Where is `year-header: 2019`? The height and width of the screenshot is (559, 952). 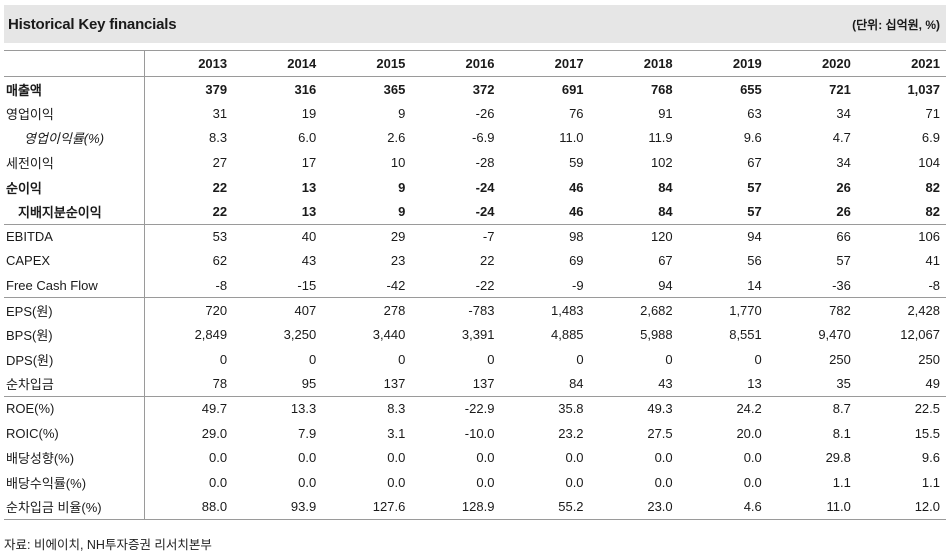
year-header: 2019 is located at coordinates (723, 63).